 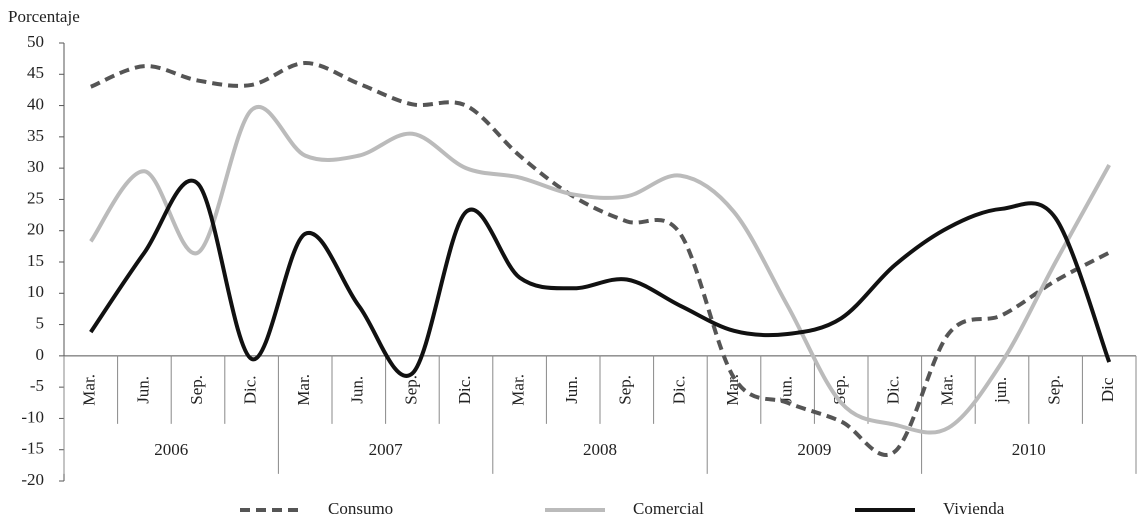 I want to click on x-tick-label: Dic, so click(x=1107, y=389).